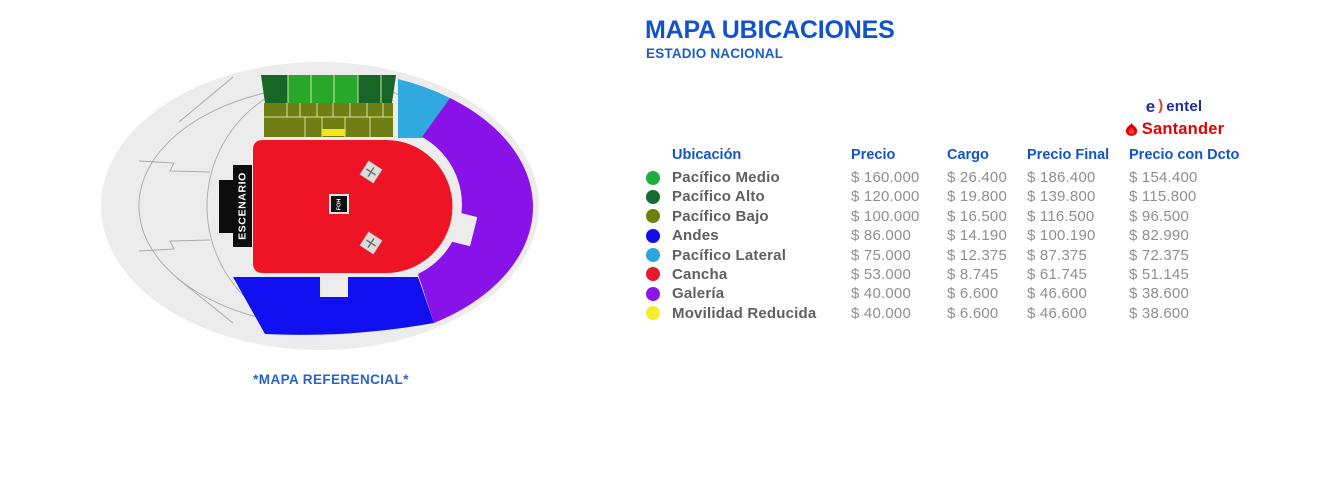  What do you see at coordinates (1163, 177) in the screenshot?
I see `row-precio-dcto: $ 154.400` at bounding box center [1163, 177].